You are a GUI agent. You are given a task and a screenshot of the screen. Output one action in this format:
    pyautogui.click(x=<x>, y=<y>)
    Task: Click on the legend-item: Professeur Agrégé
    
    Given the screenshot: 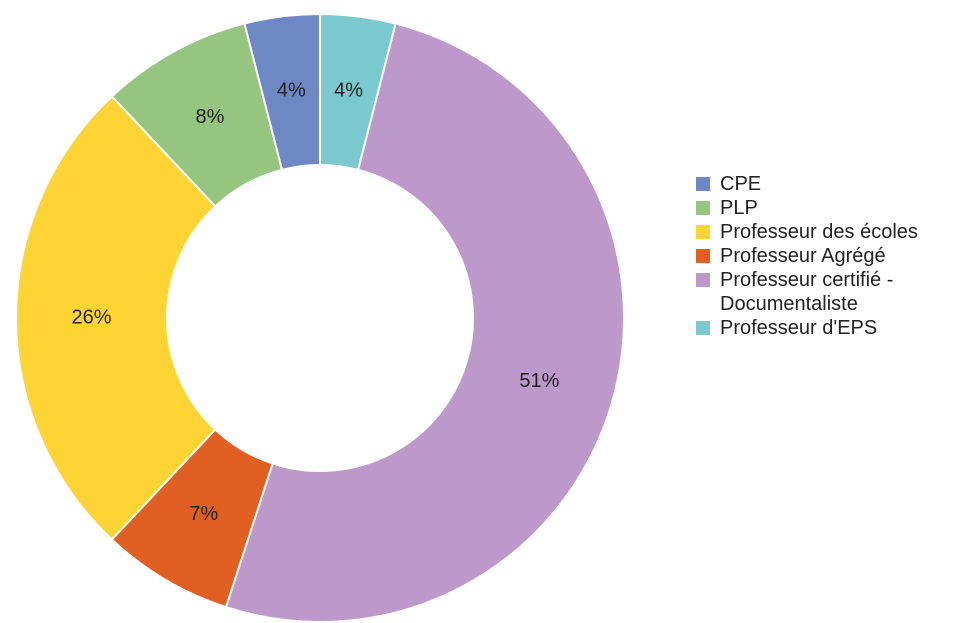 What is the action you would take?
    pyautogui.click(x=837, y=256)
    